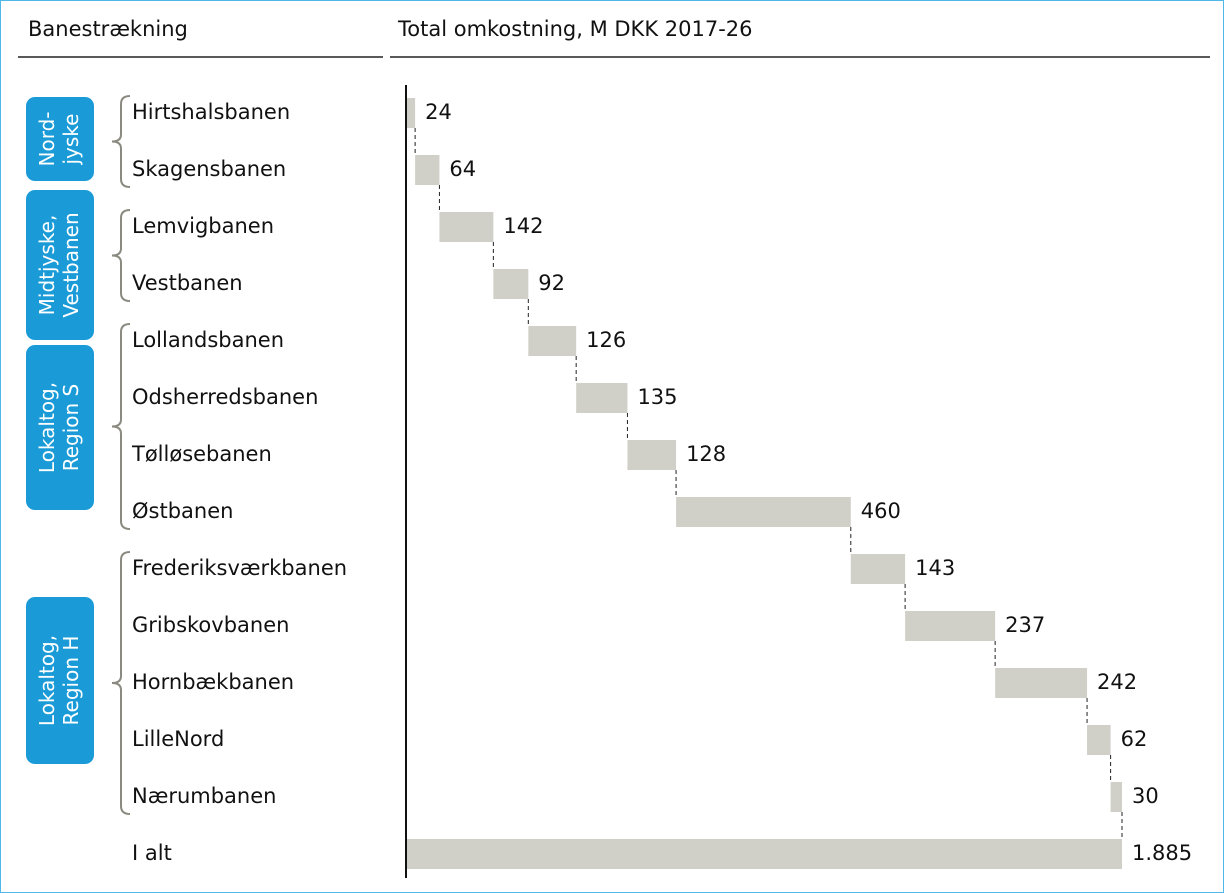  What do you see at coordinates (187, 283) in the screenshot?
I see `category-label: Vestbanen` at bounding box center [187, 283].